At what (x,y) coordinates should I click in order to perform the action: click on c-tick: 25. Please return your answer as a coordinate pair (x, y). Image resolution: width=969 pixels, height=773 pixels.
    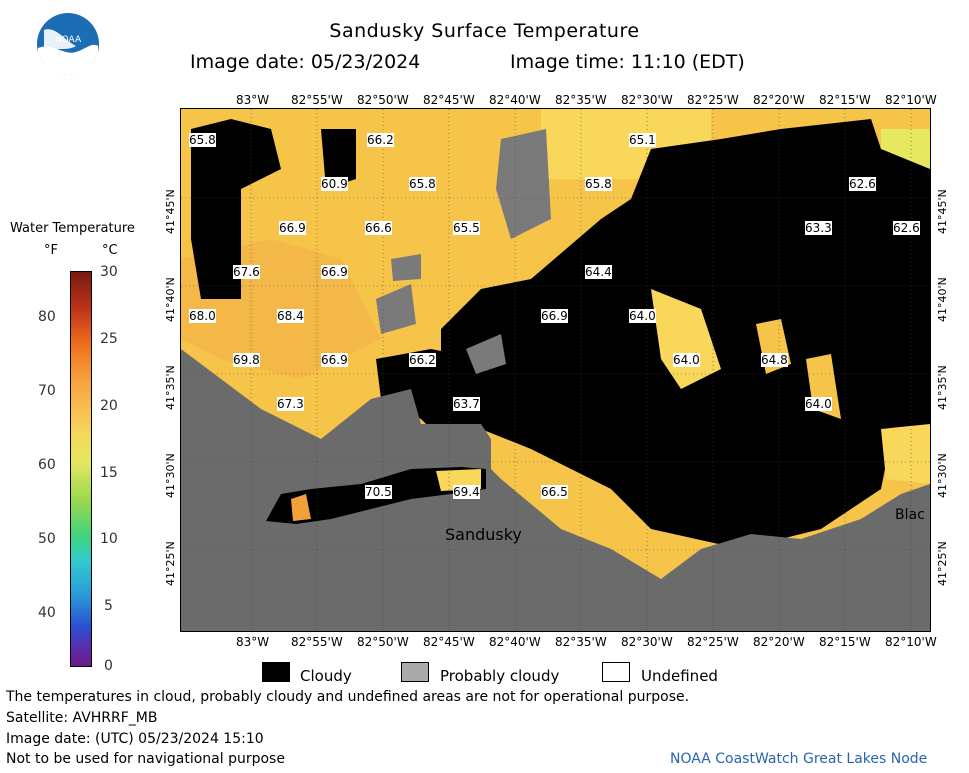
    Looking at the image, I should click on (109, 339).